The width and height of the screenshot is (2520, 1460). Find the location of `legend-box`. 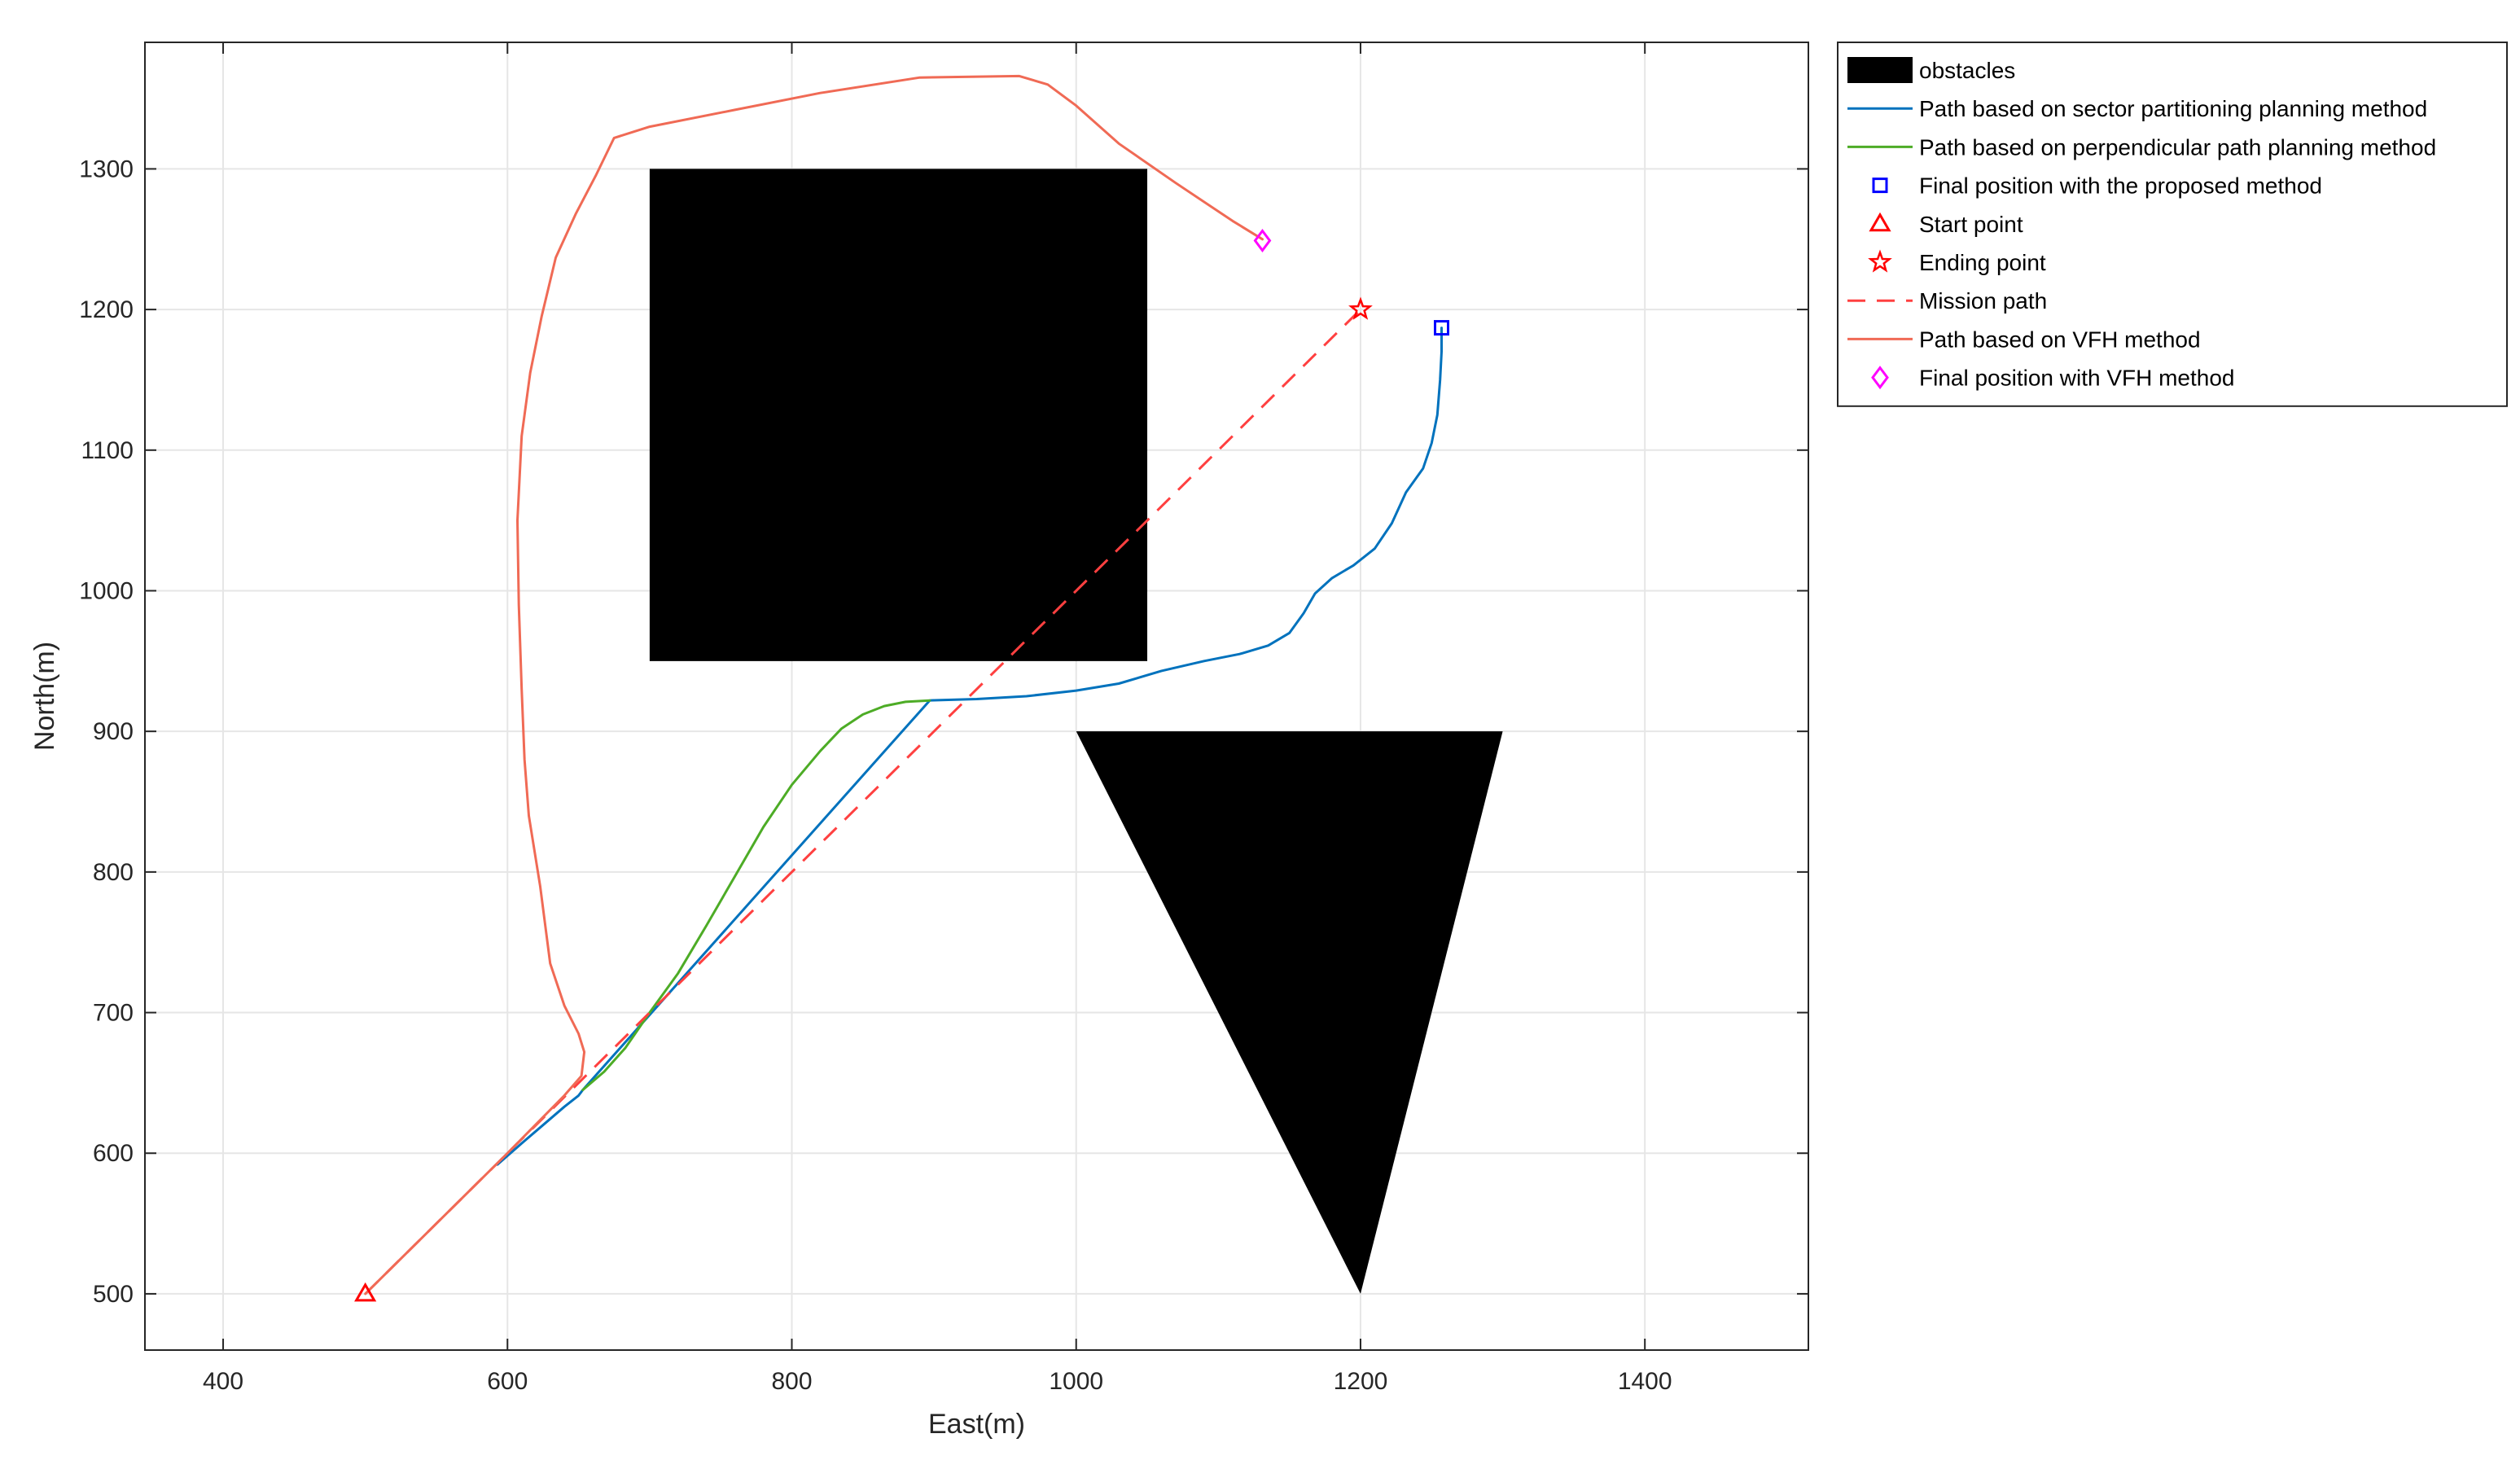

legend-box is located at coordinates (2172, 225).